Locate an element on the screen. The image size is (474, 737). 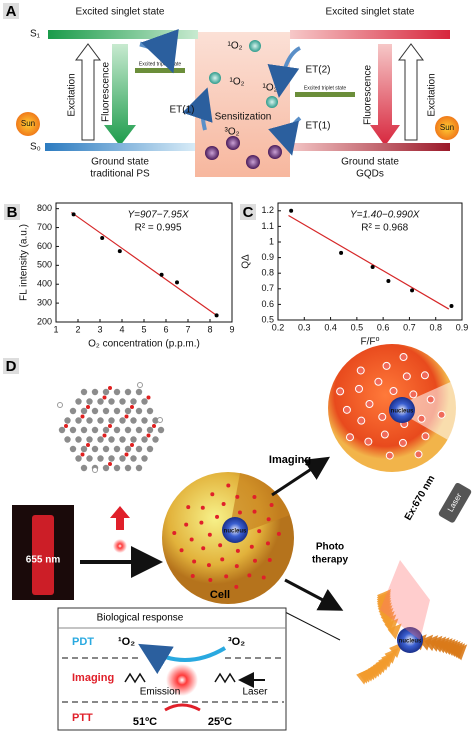
nucleus-label: nucleus is located at coordinates (410, 642).